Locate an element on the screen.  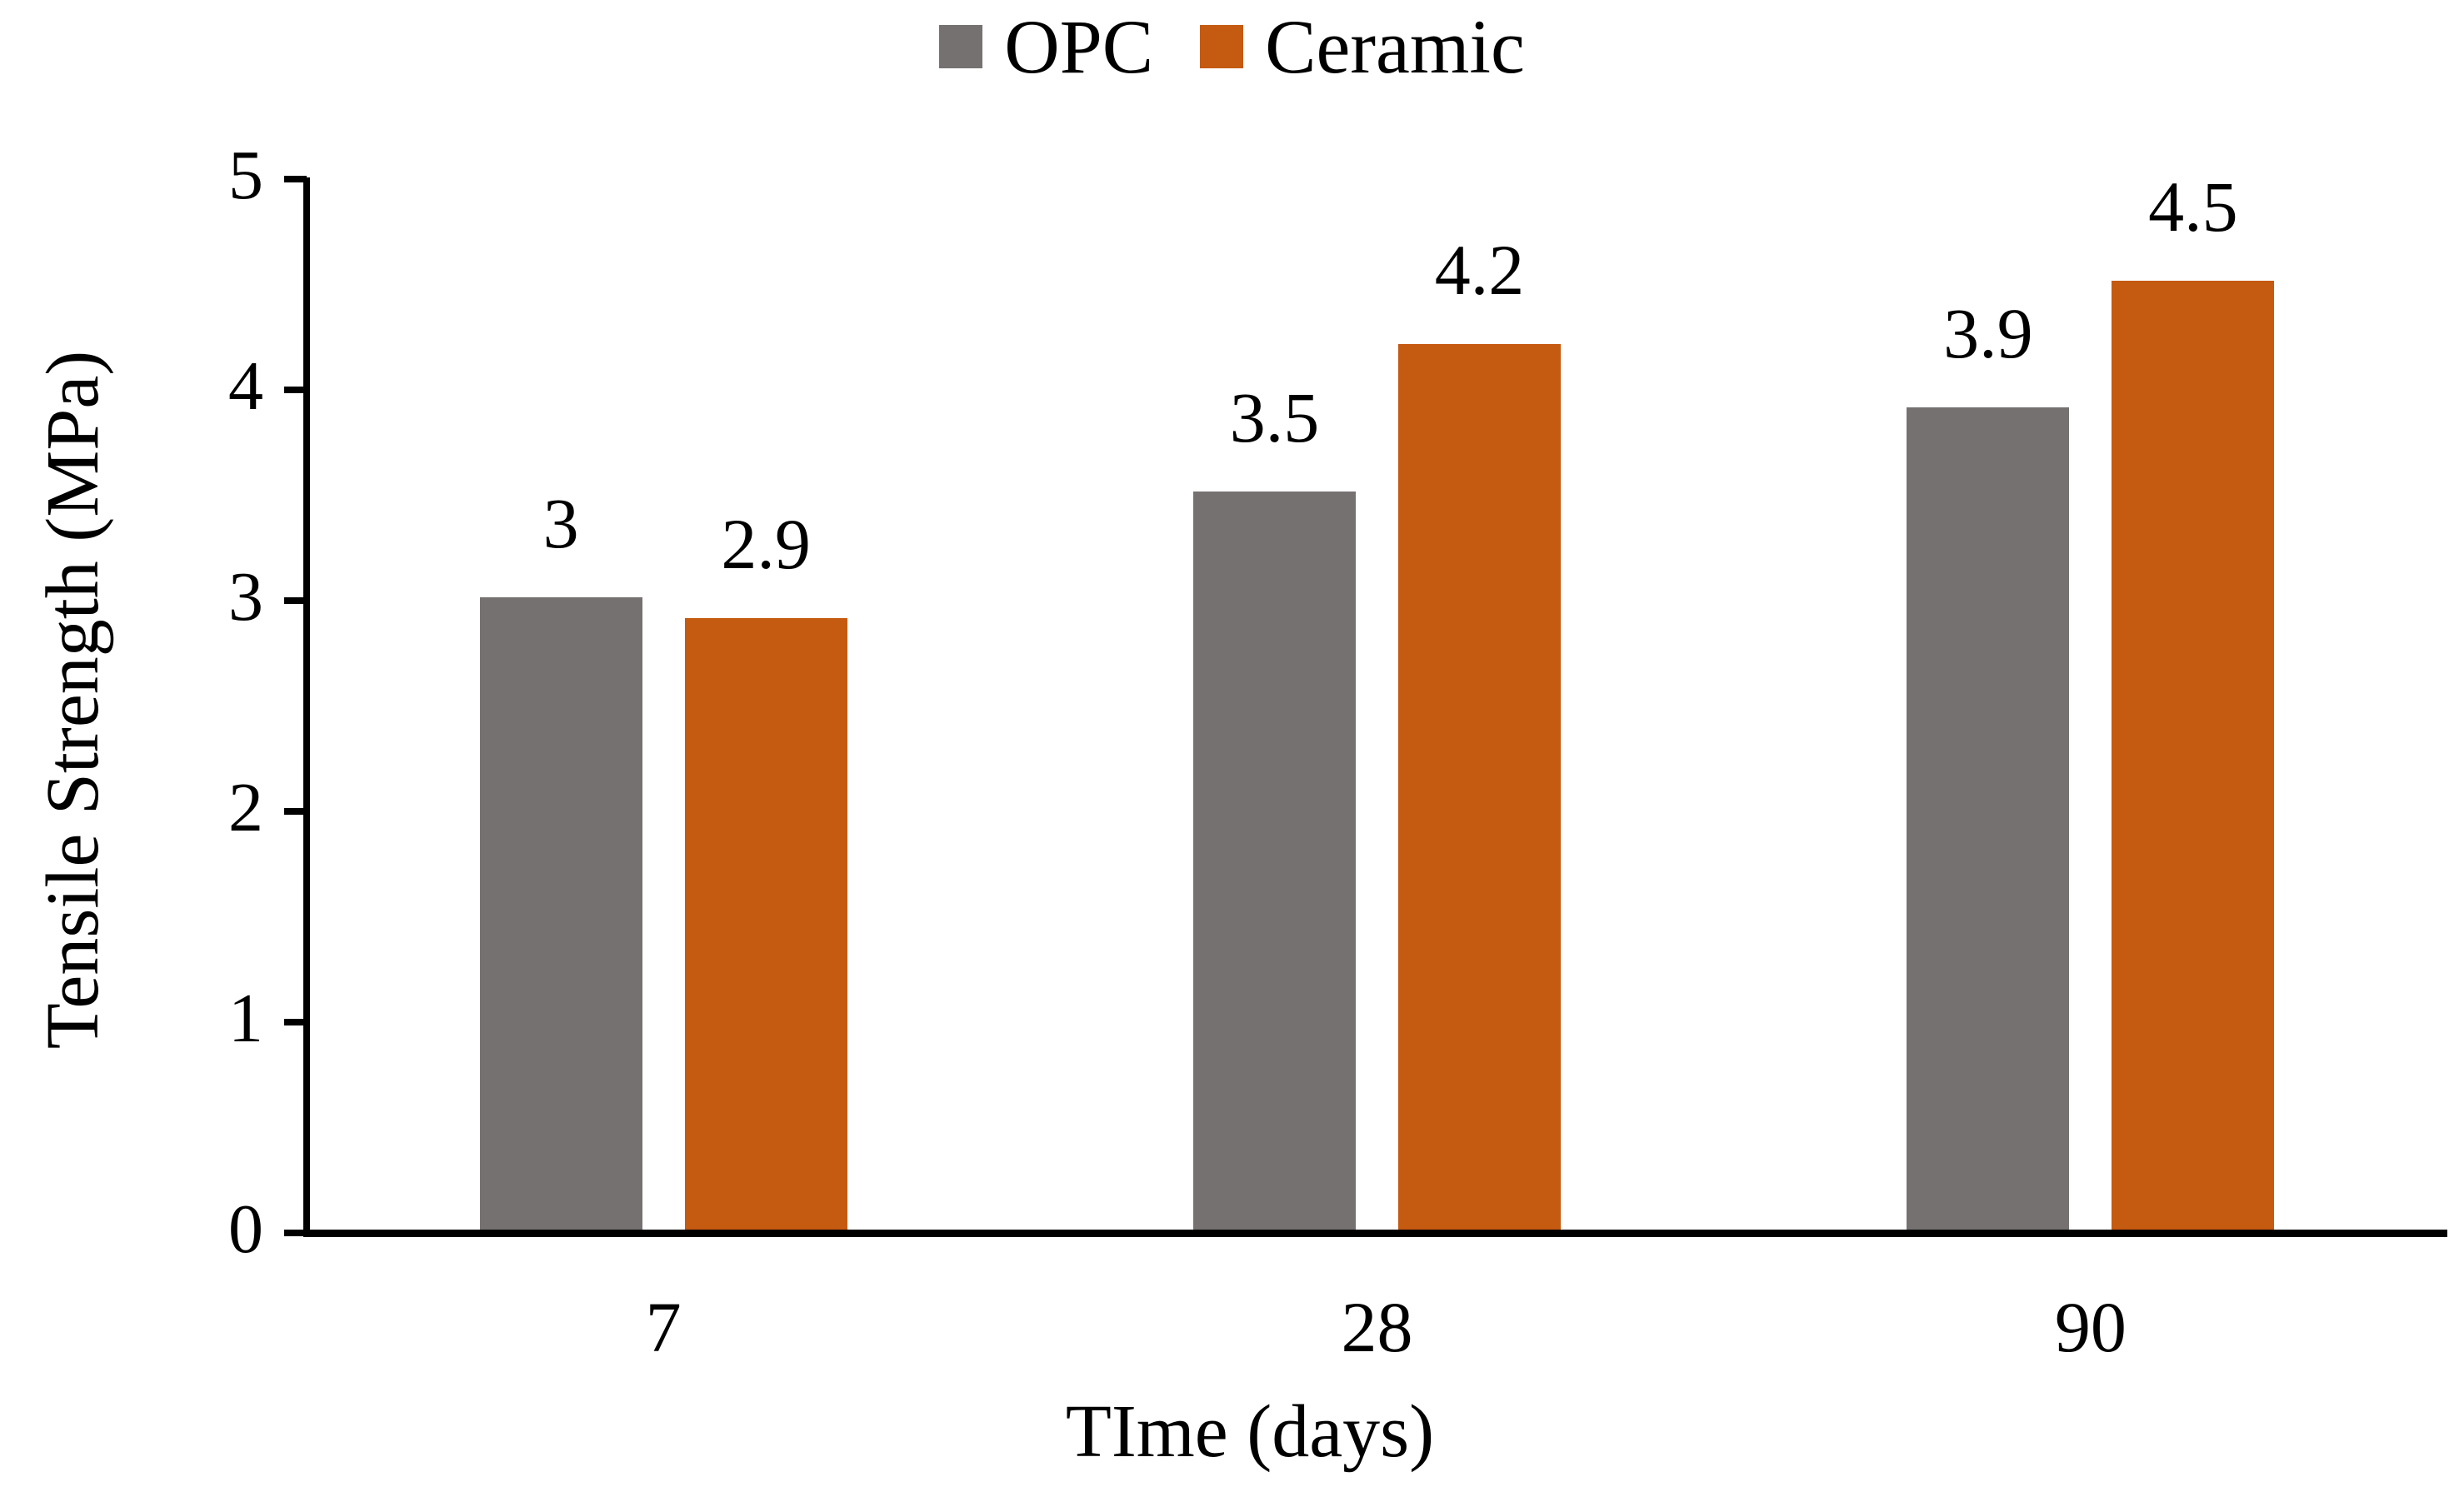
legend-item-opc: OPC is located at coordinates (1046, 46).